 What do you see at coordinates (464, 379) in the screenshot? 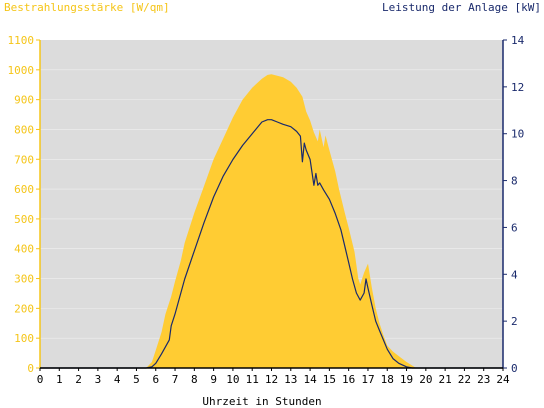
I see `x-tick-label: 22` at bounding box center [464, 379].